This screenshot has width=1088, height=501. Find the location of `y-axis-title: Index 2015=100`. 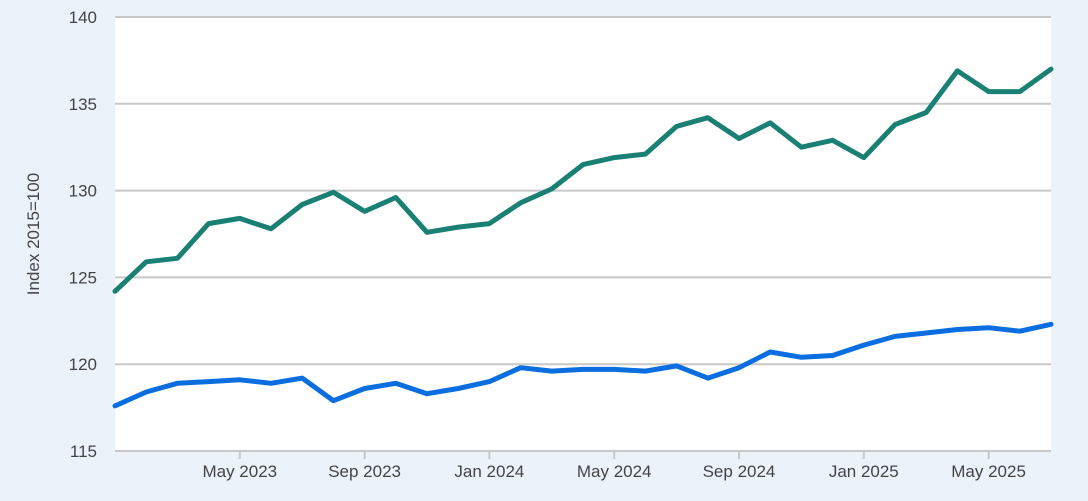

y-axis-title: Index 2015=100 is located at coordinates (33, 234).